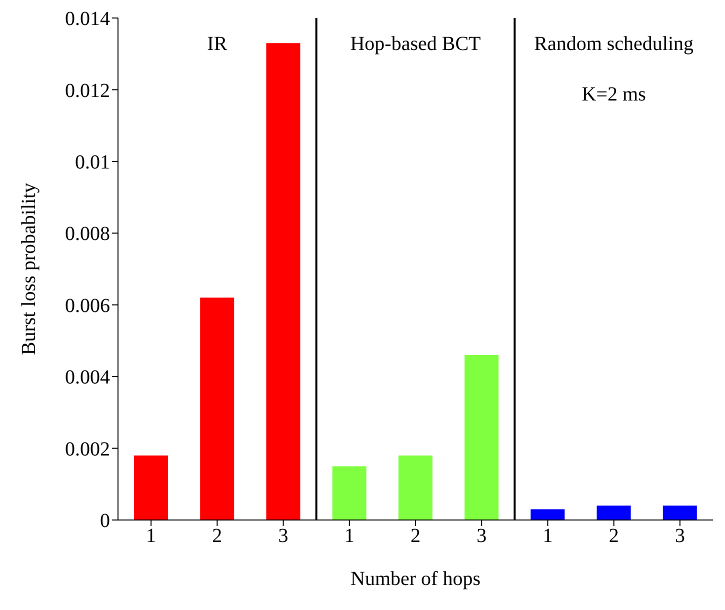 This screenshot has height=610, width=725. Describe the element at coordinates (614, 44) in the screenshot. I see `annotation: Random scheduling` at that location.